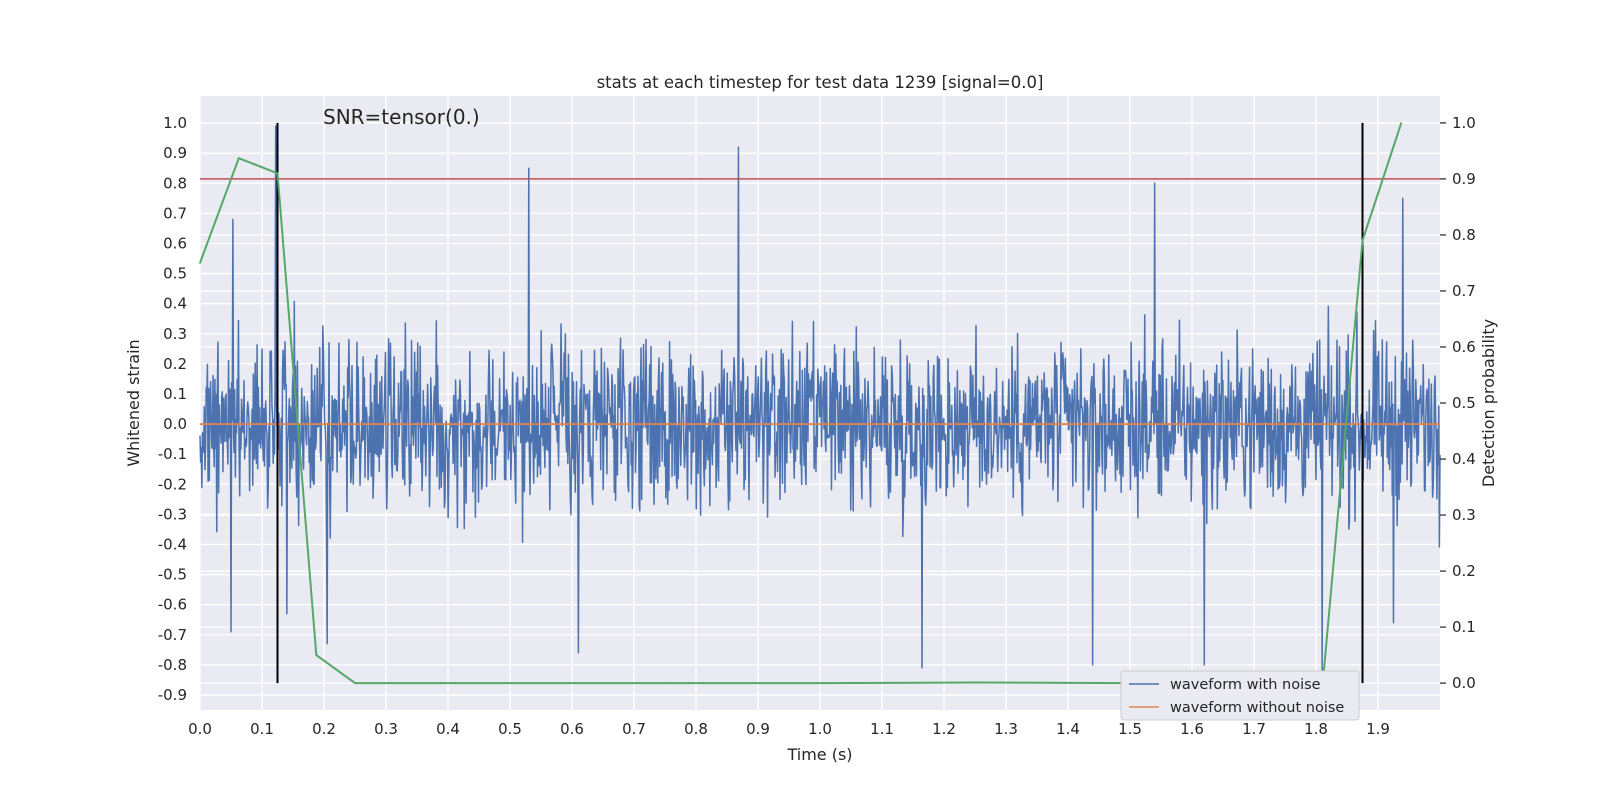 The height and width of the screenshot is (800, 1600). What do you see at coordinates (262, 729) in the screenshot?
I see `x-tick-label: 0.1` at bounding box center [262, 729].